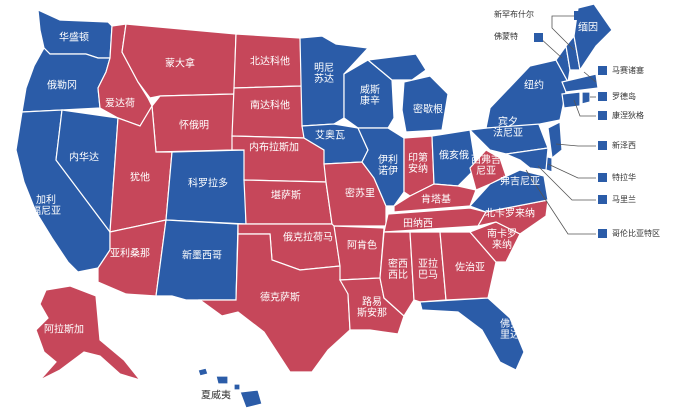  Describe the element at coordinates (506, 36) in the screenshot. I see `callout-vermont: 佛蒙特` at that location.